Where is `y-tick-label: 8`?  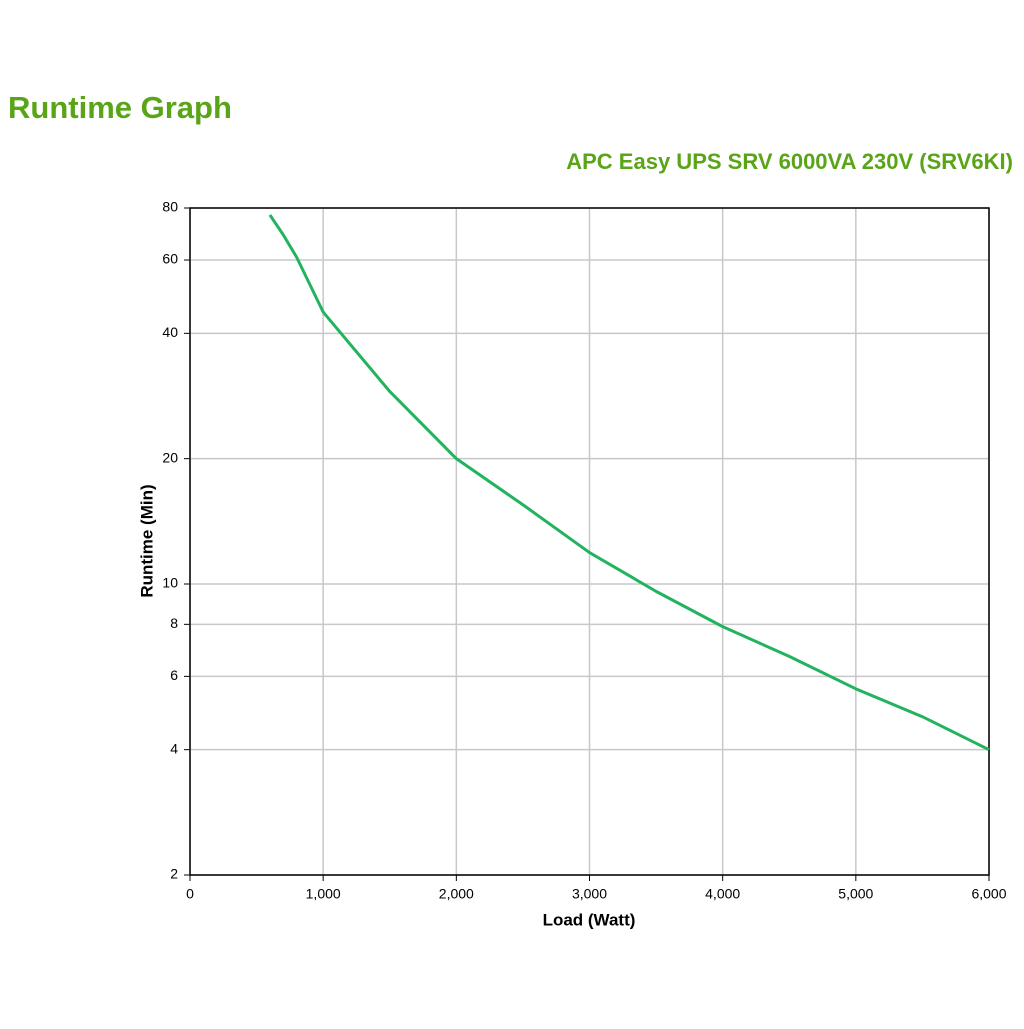 y-tick-label: 8 is located at coordinates (174, 623).